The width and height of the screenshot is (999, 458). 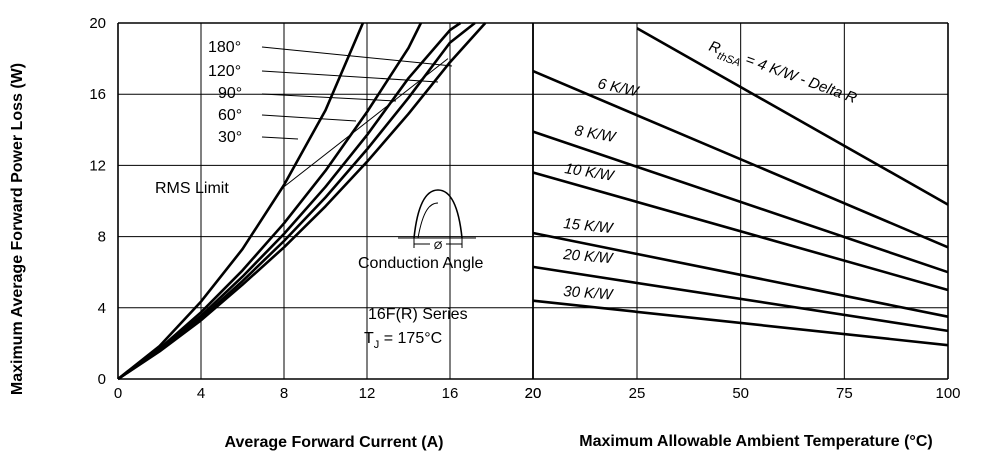 I want to click on x-tick-left: 16, so click(x=450, y=393).